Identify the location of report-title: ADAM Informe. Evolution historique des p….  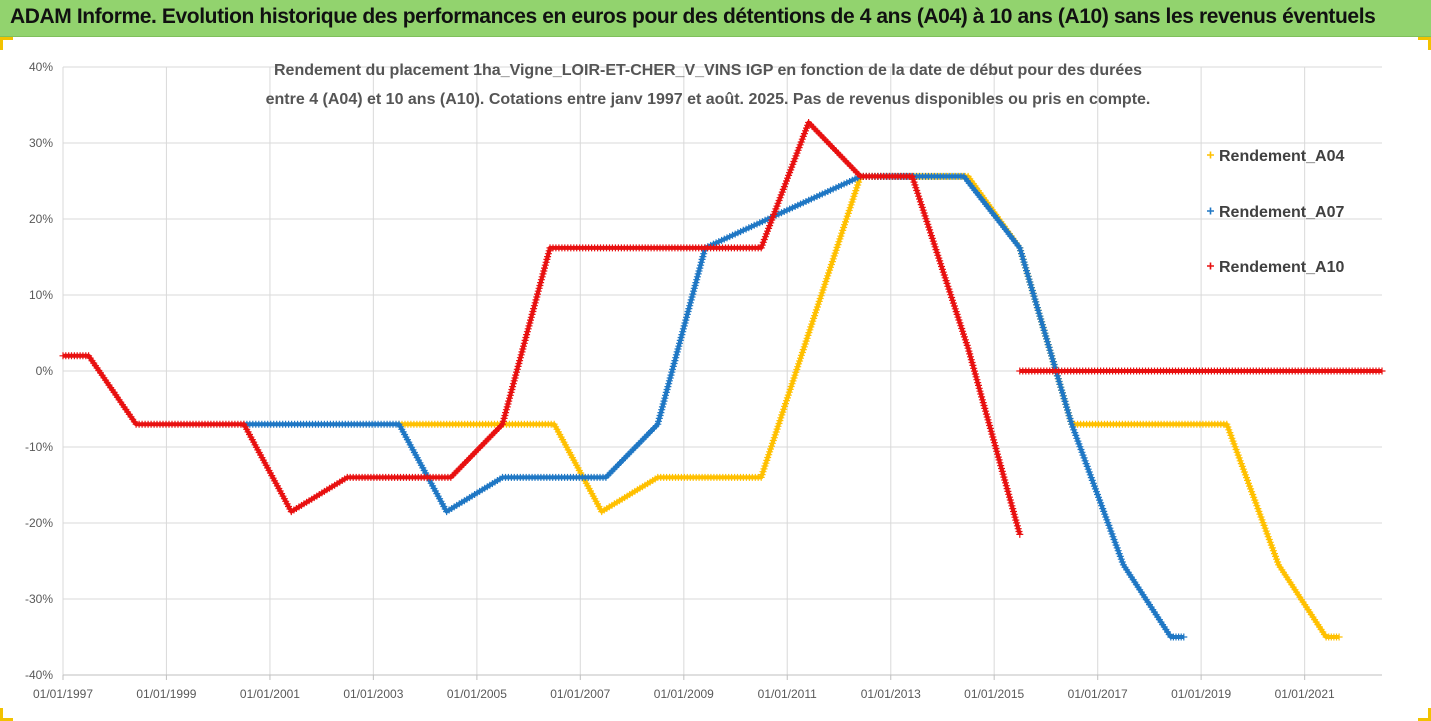
(693, 16).